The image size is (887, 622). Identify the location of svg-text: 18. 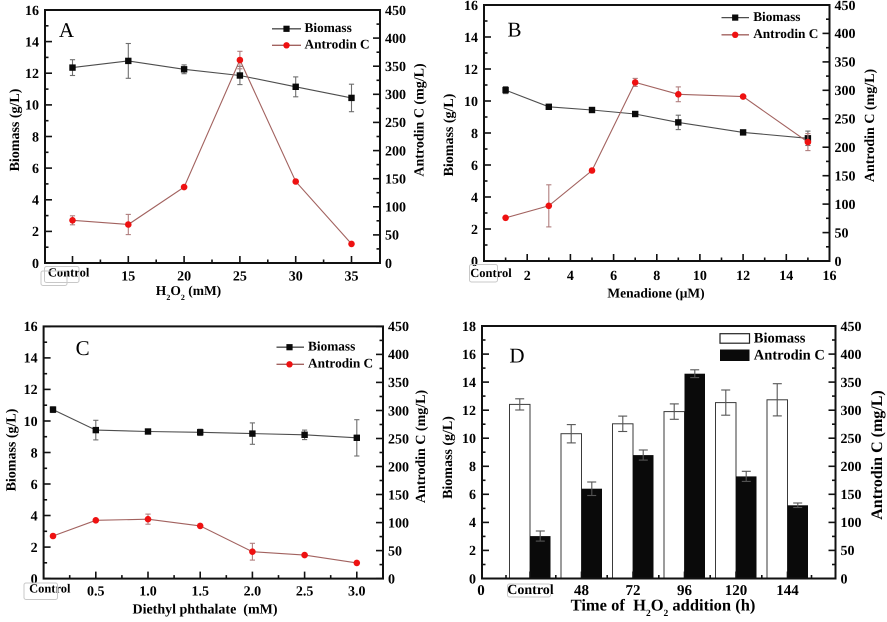
(469, 327).